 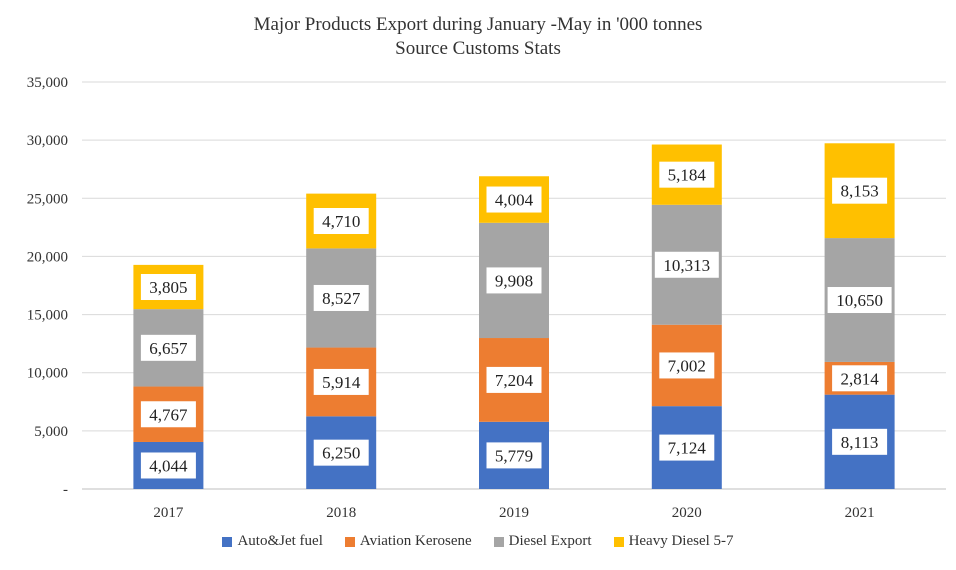 I want to click on data-label: 7,002, so click(x=687, y=365).